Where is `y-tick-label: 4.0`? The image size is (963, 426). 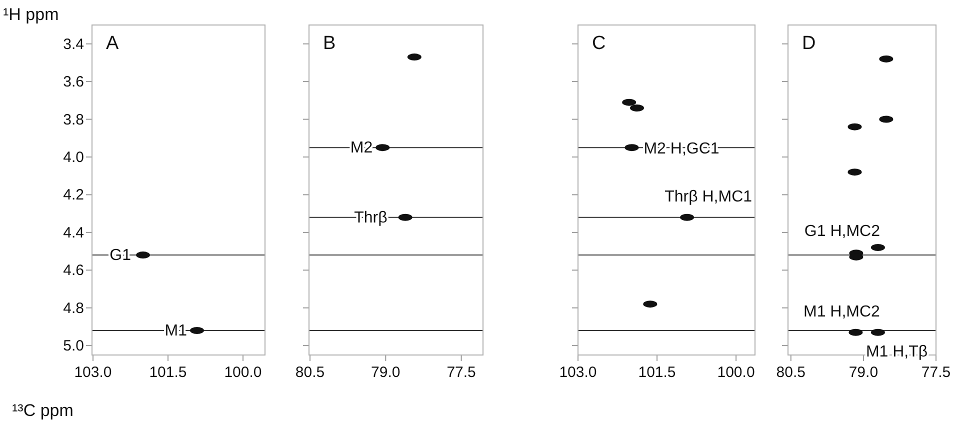
y-tick-label: 4.0 is located at coordinates (73, 157).